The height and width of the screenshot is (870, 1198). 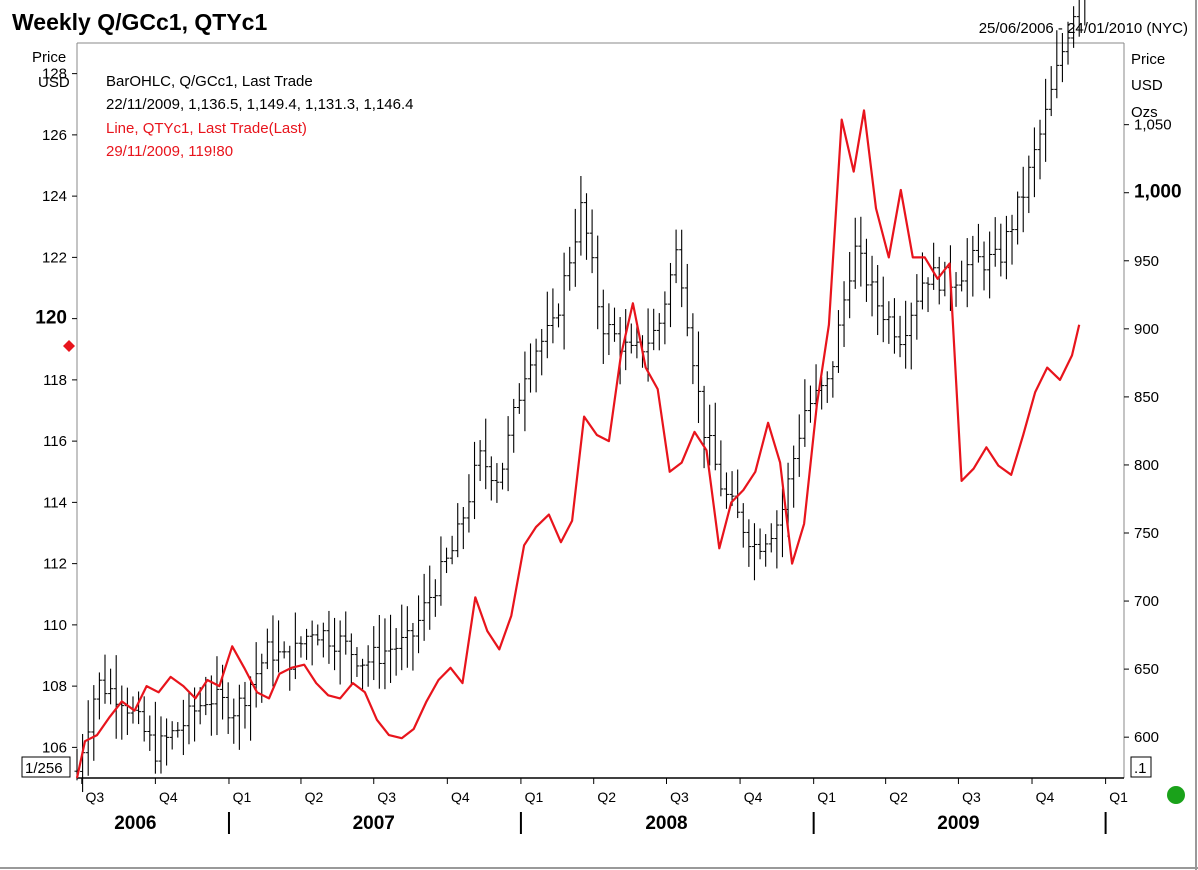 I want to click on right-axis-label-ozs: Ozs, so click(x=1144, y=112).